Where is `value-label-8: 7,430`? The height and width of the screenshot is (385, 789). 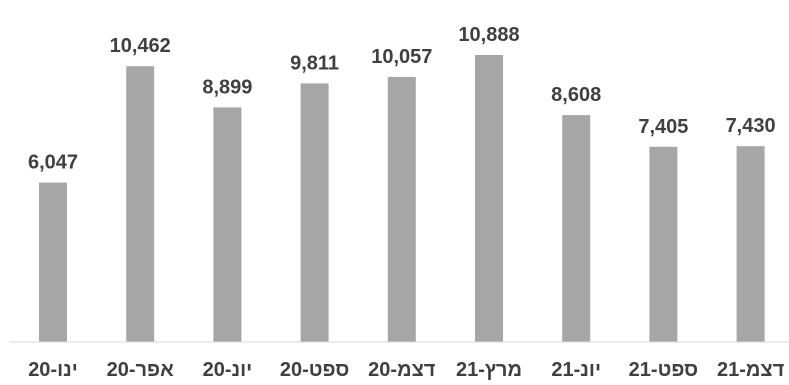 value-label-8: 7,430 is located at coordinates (751, 126).